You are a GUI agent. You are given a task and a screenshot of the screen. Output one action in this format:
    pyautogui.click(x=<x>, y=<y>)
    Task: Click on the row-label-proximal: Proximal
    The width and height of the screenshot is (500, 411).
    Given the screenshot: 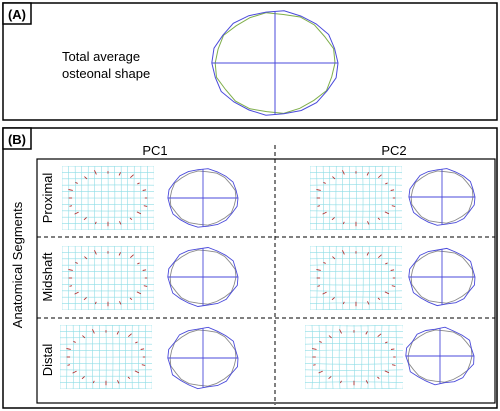 What is the action you would take?
    pyautogui.click(x=47, y=198)
    